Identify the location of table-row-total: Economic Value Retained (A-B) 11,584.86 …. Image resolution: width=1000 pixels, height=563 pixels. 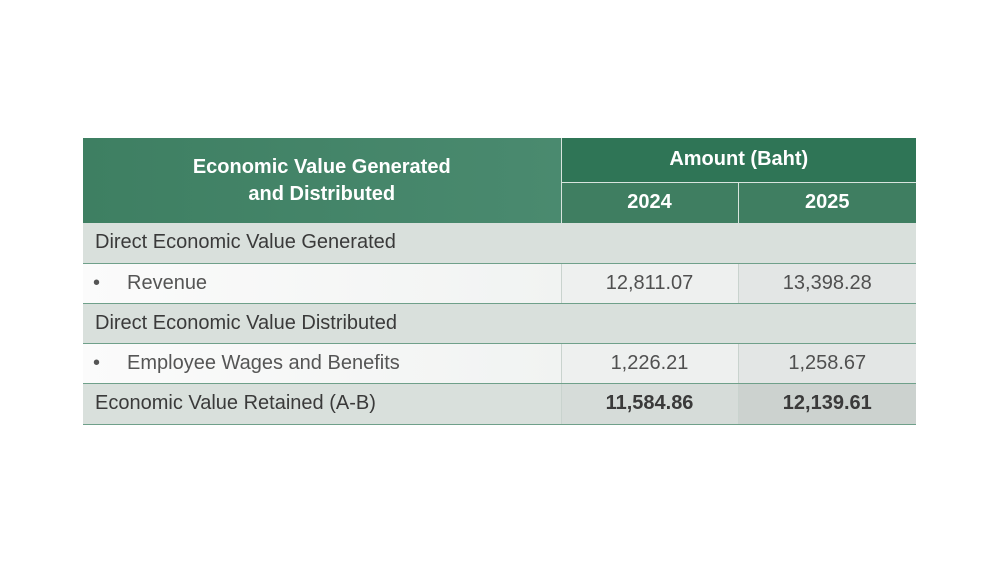
(500, 404).